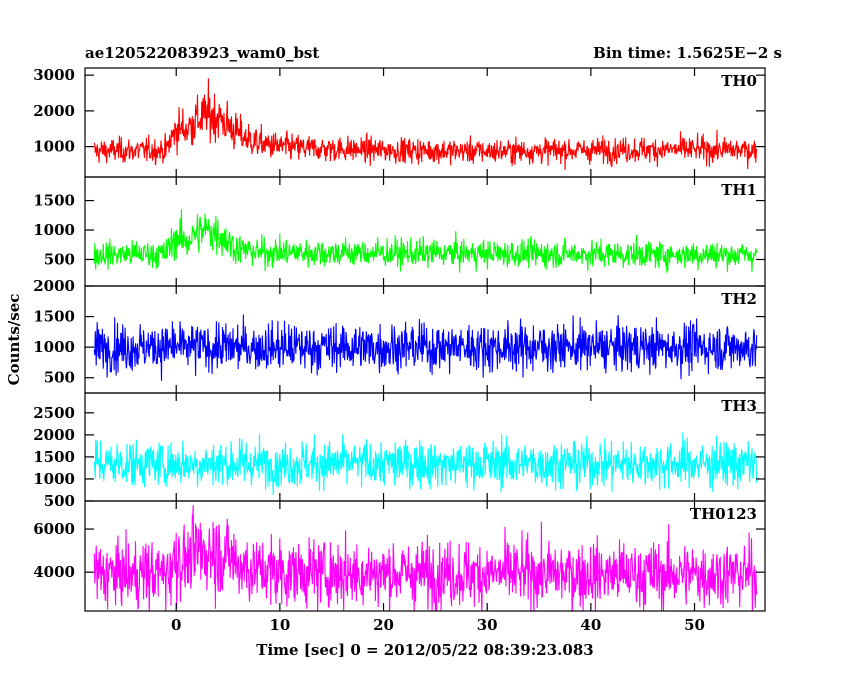 This screenshot has width=850, height=680. Describe the element at coordinates (54, 347) in the screenshot. I see `ytick-label-th2: 1000` at that location.